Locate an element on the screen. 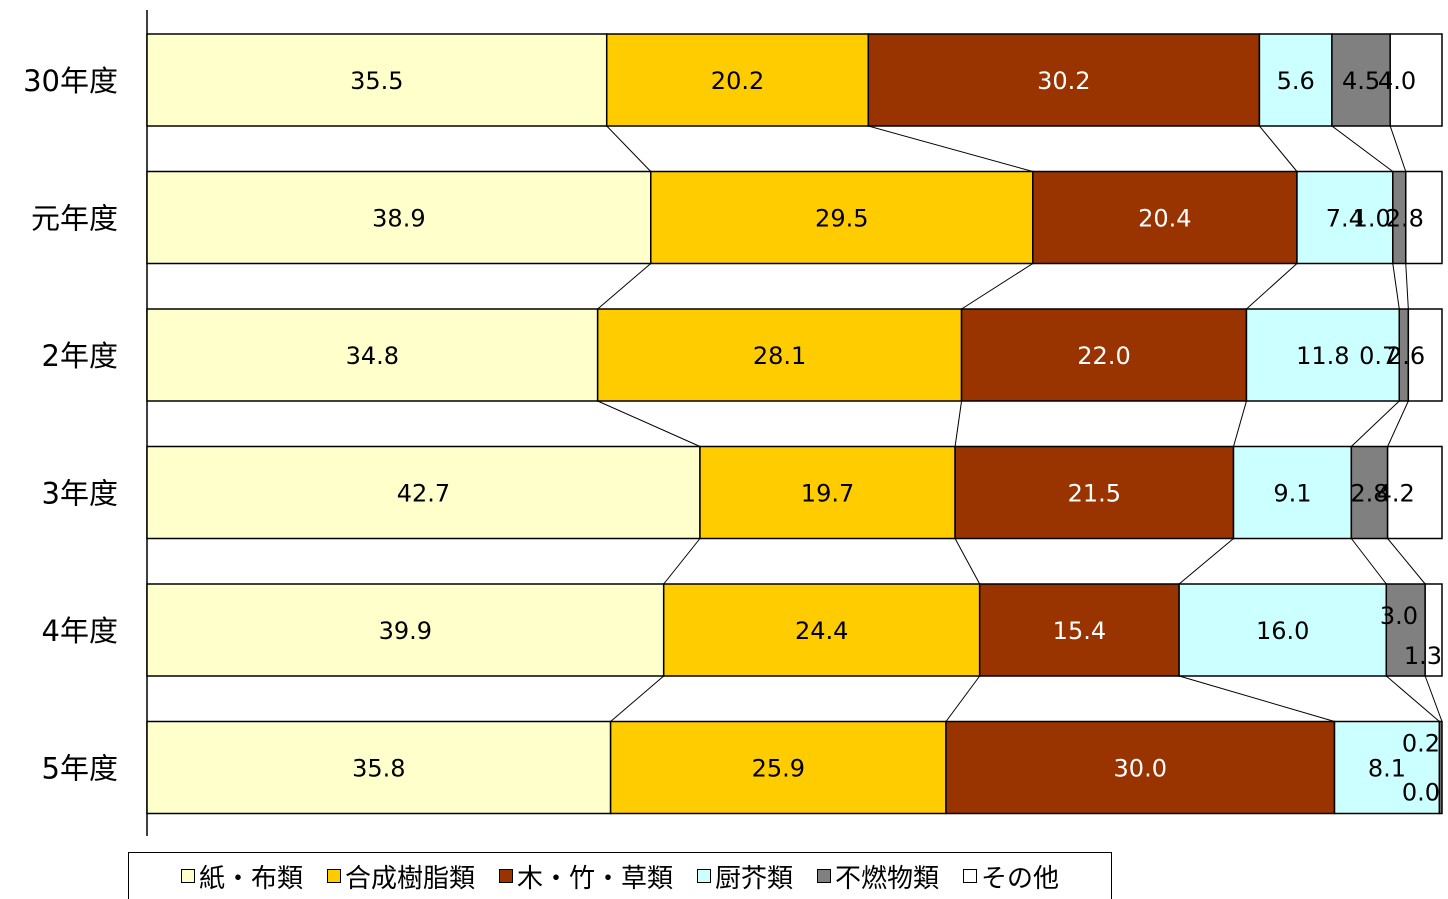  data-label: 8.1 is located at coordinates (1387, 769).